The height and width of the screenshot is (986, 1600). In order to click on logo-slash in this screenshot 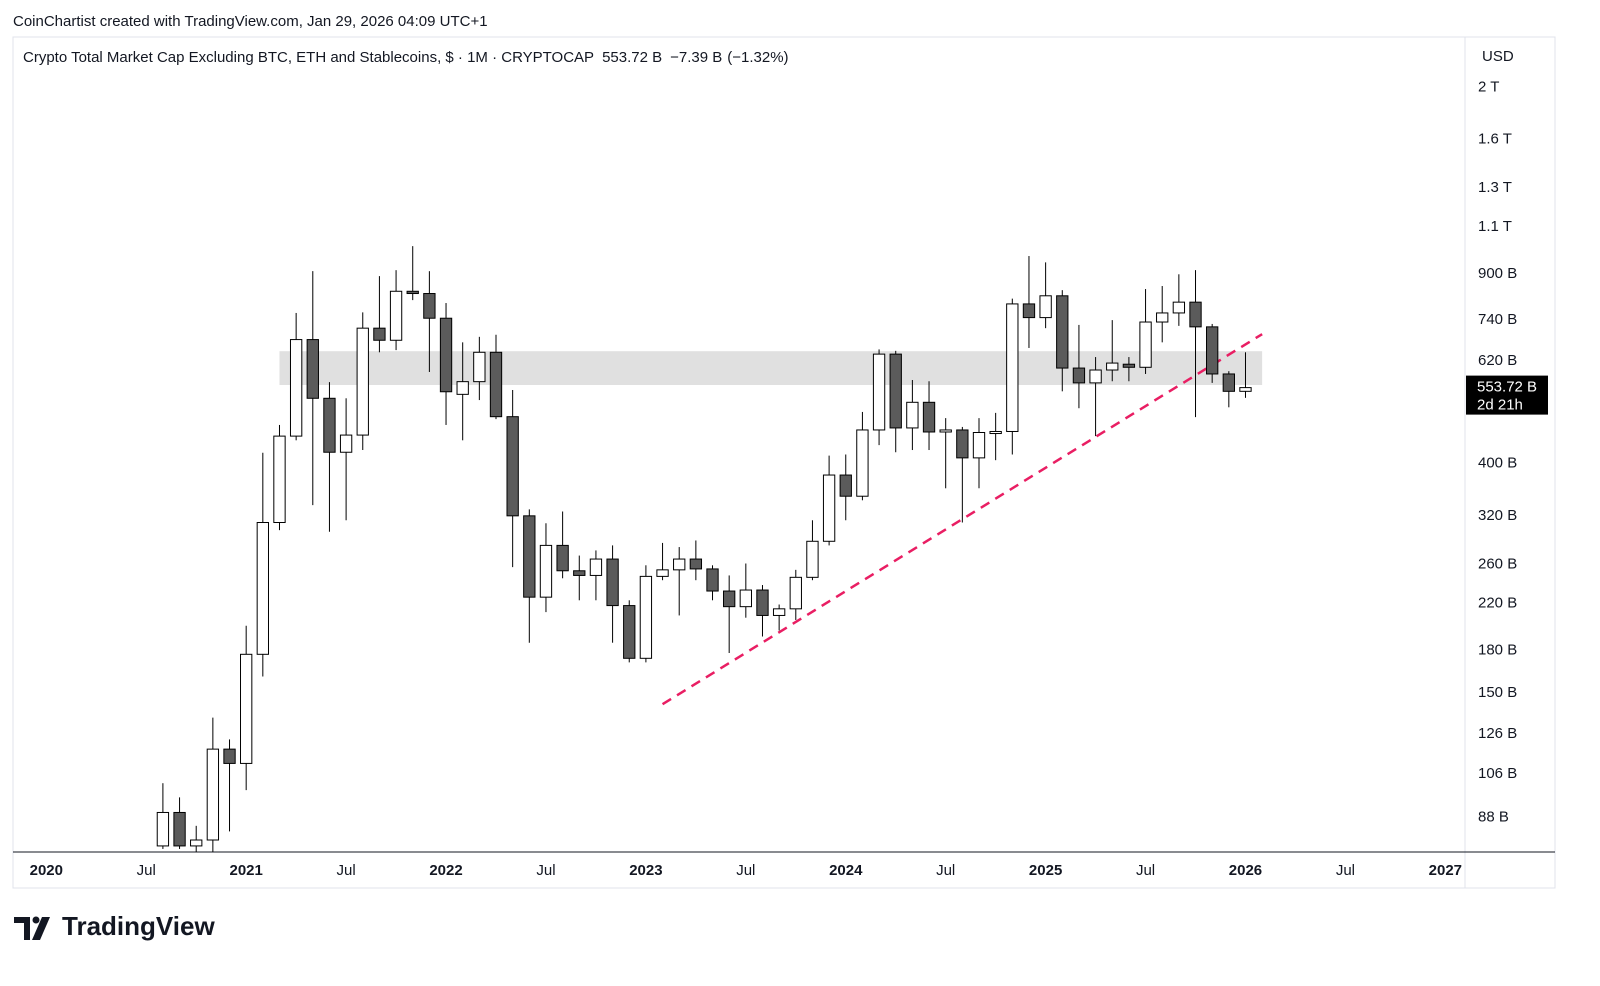, I will do `click(41, 928)`.